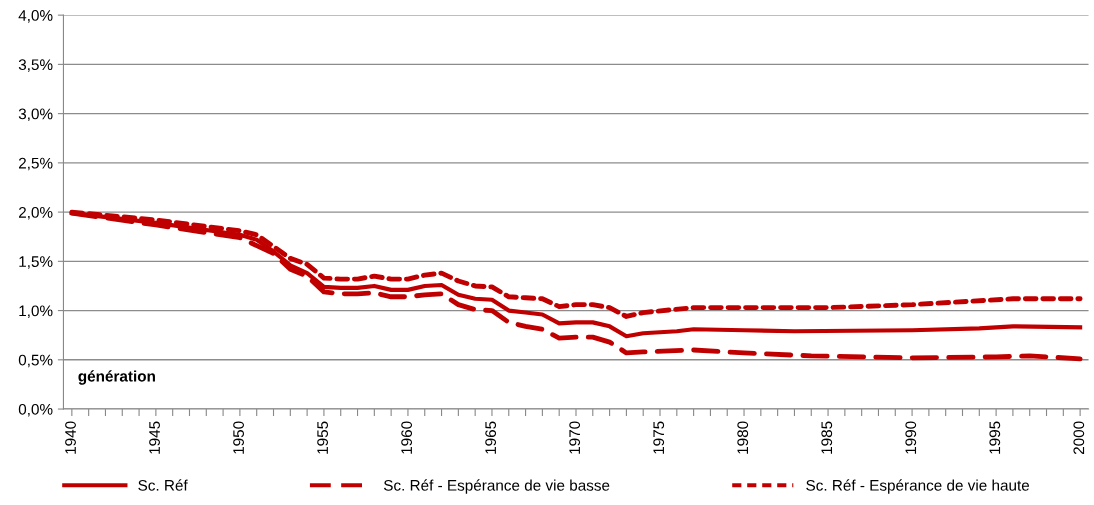  I want to click on x-tick-label: 1965, so click(491, 437).